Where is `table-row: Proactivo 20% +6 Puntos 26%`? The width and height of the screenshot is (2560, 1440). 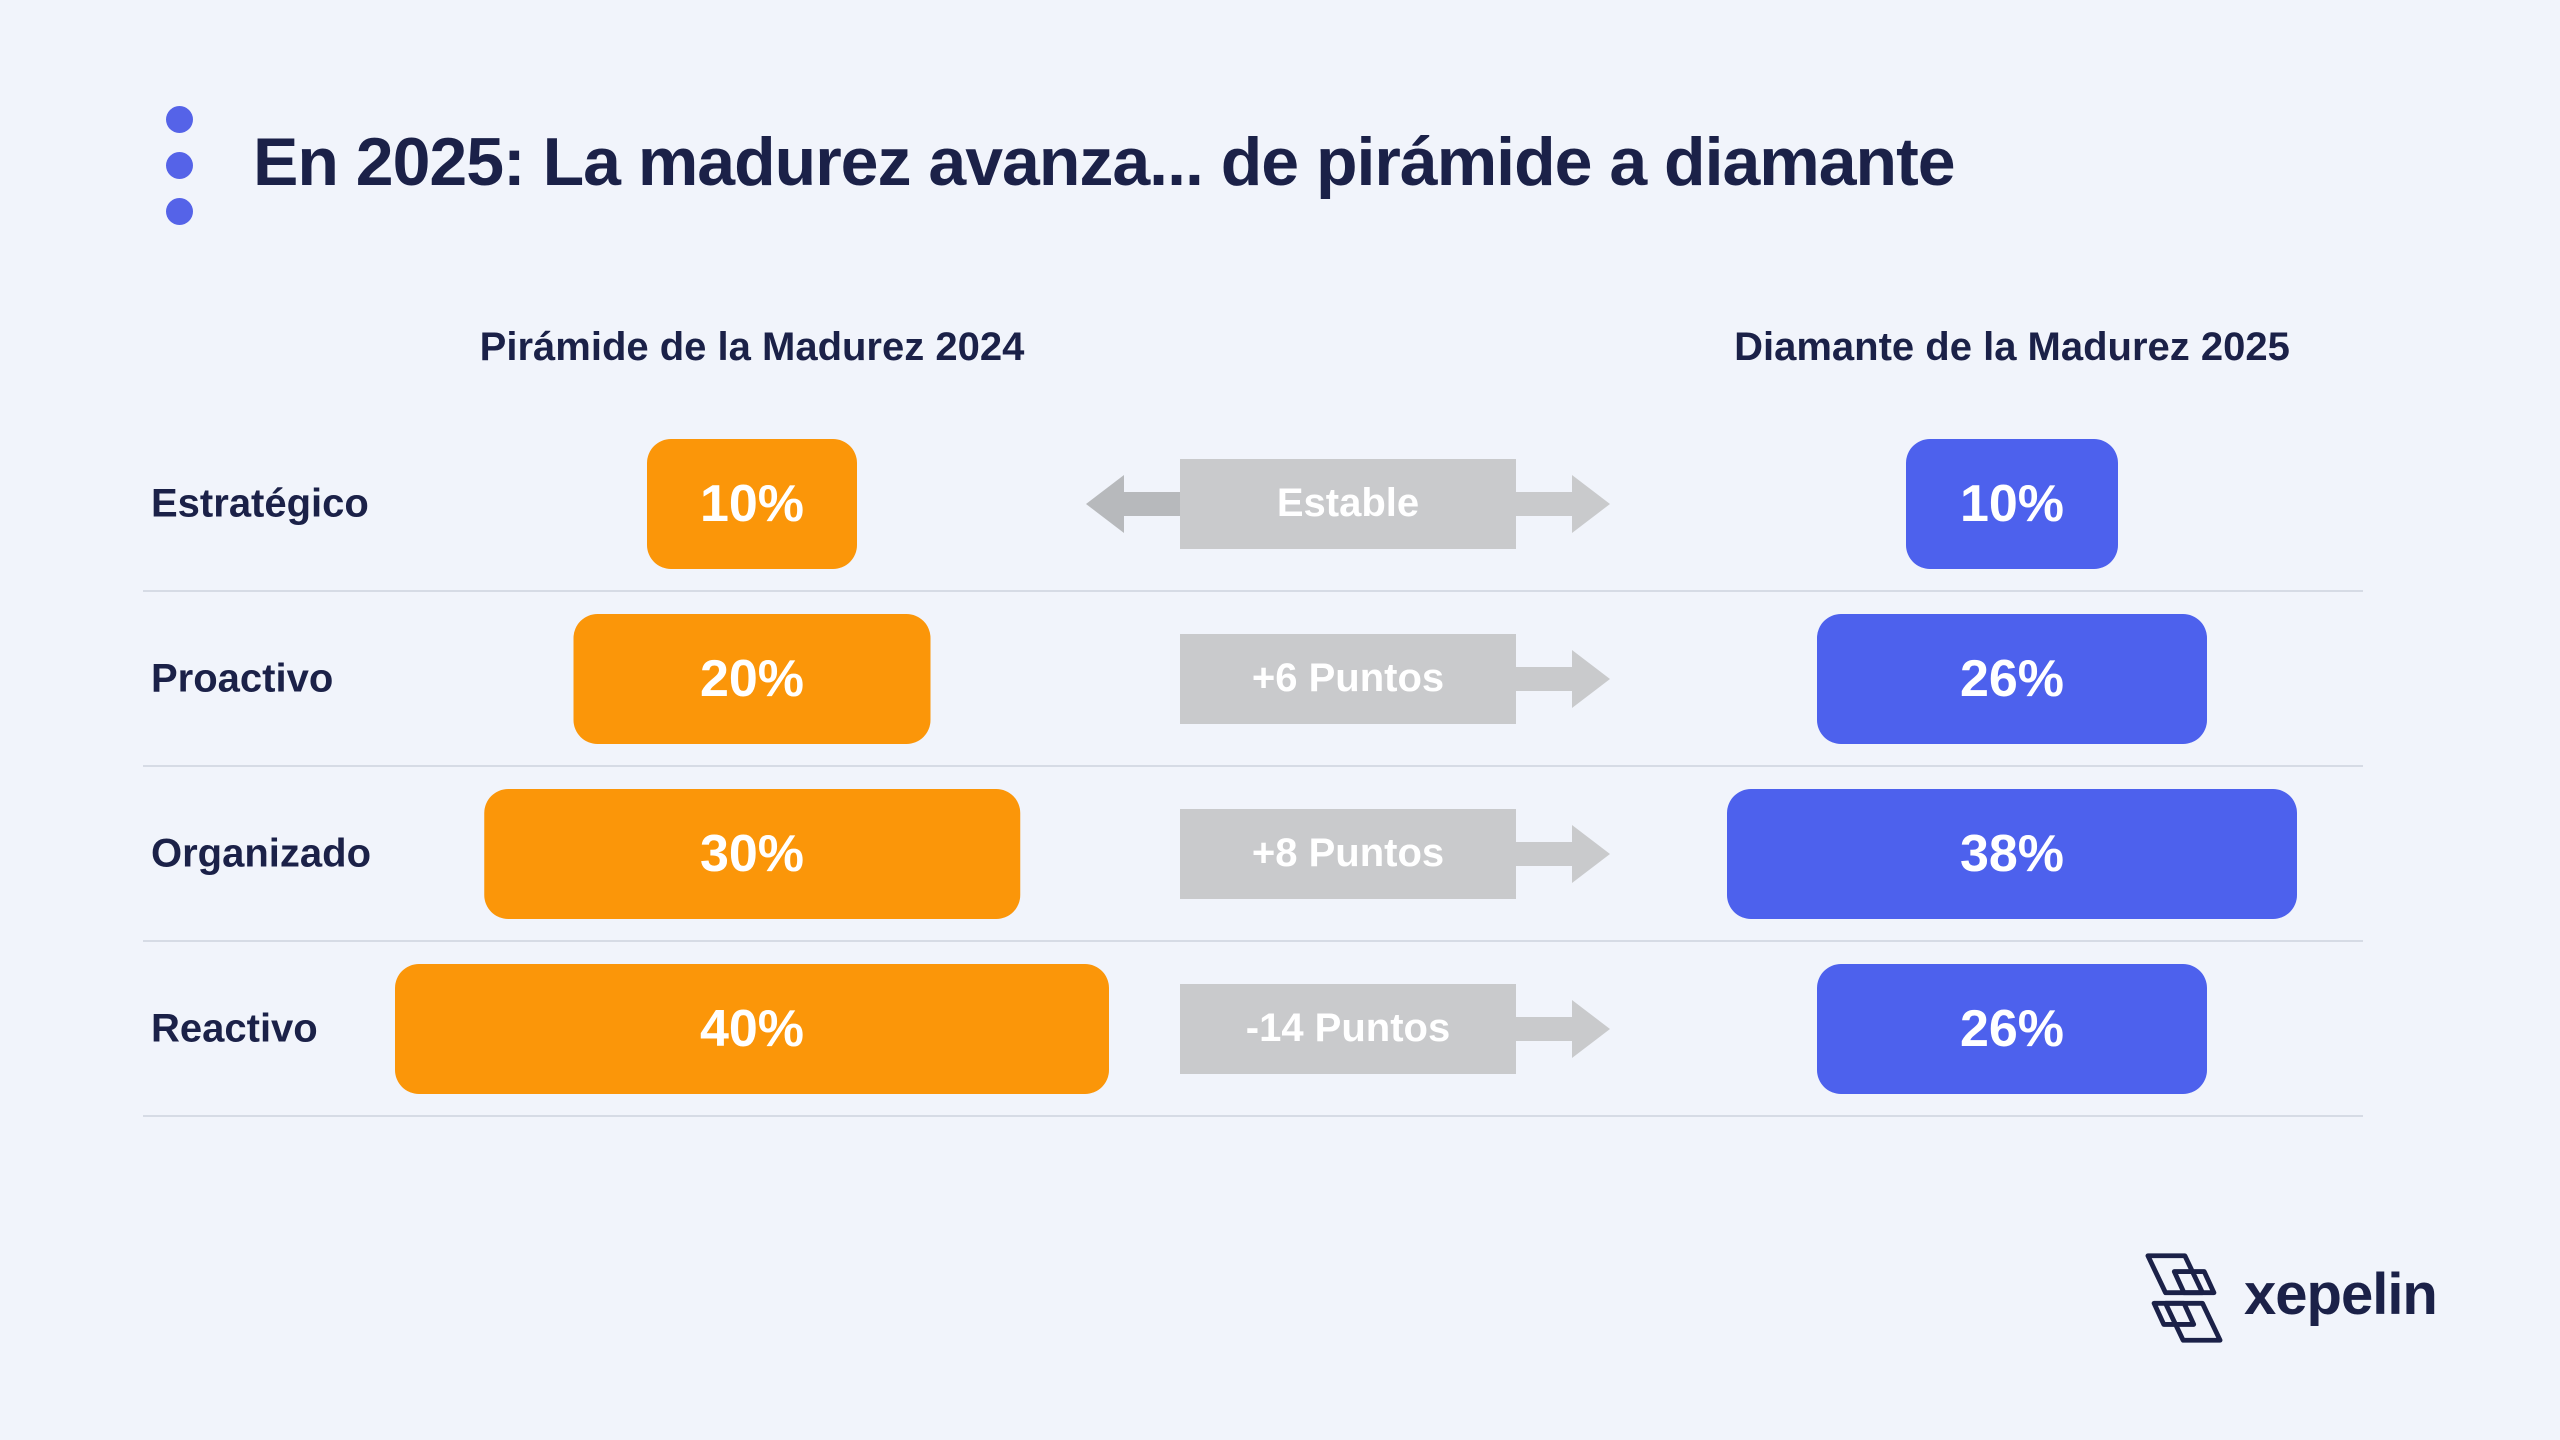 table-row: Proactivo 20% +6 Puntos 26% is located at coordinates (1253, 679).